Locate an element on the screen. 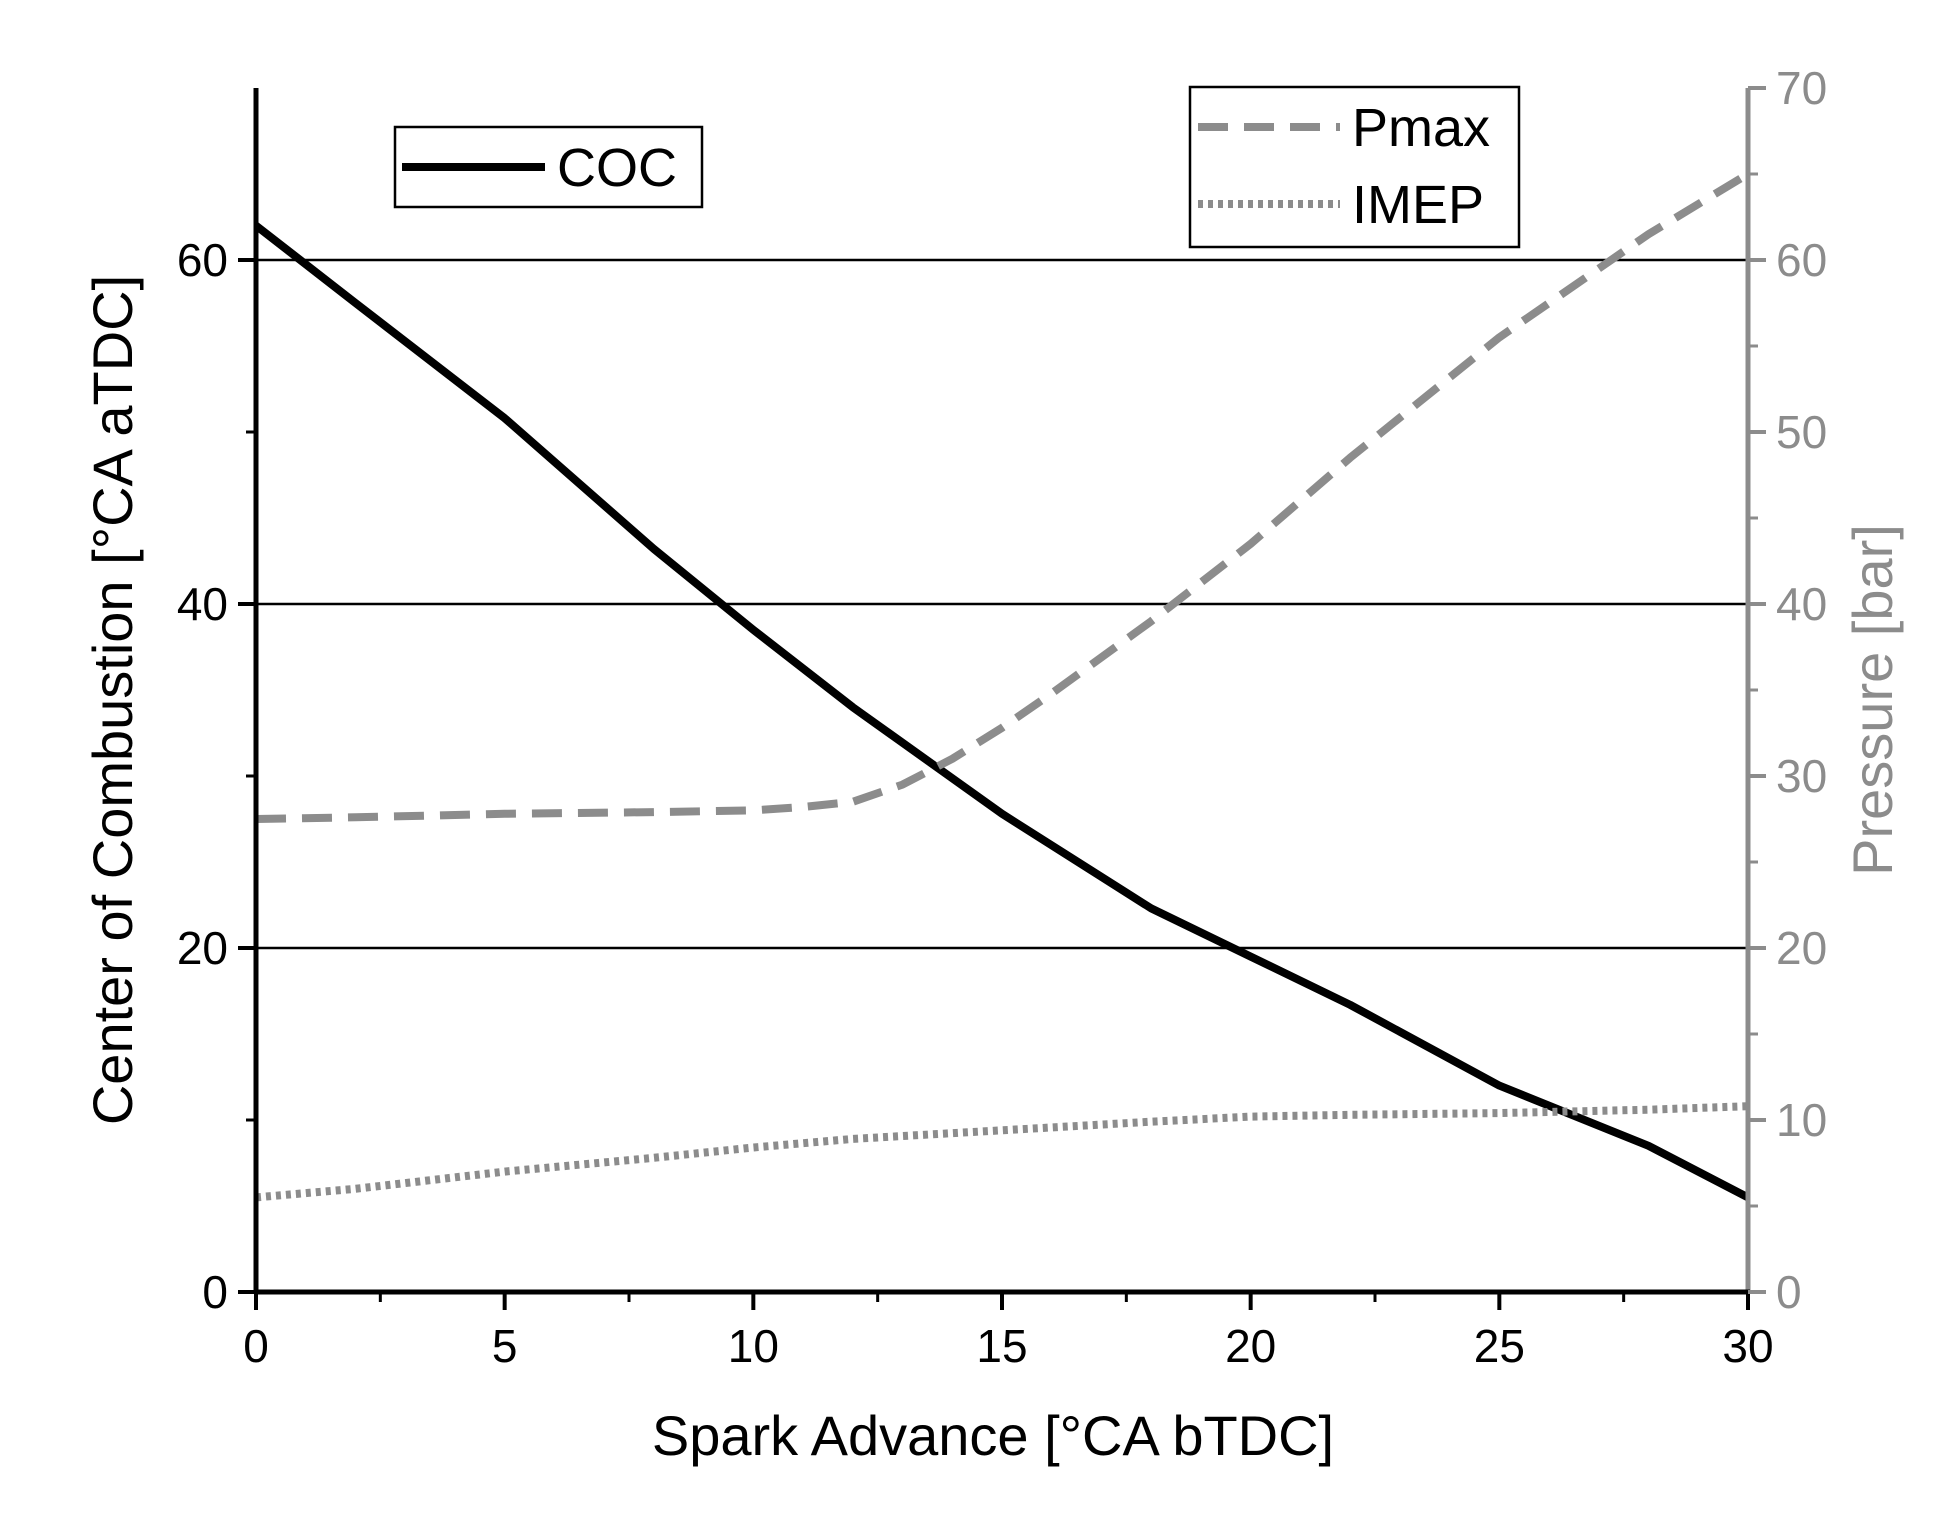 The height and width of the screenshot is (1513, 1954). y-right-tick-label-10: 10 is located at coordinates (1801, 1120).